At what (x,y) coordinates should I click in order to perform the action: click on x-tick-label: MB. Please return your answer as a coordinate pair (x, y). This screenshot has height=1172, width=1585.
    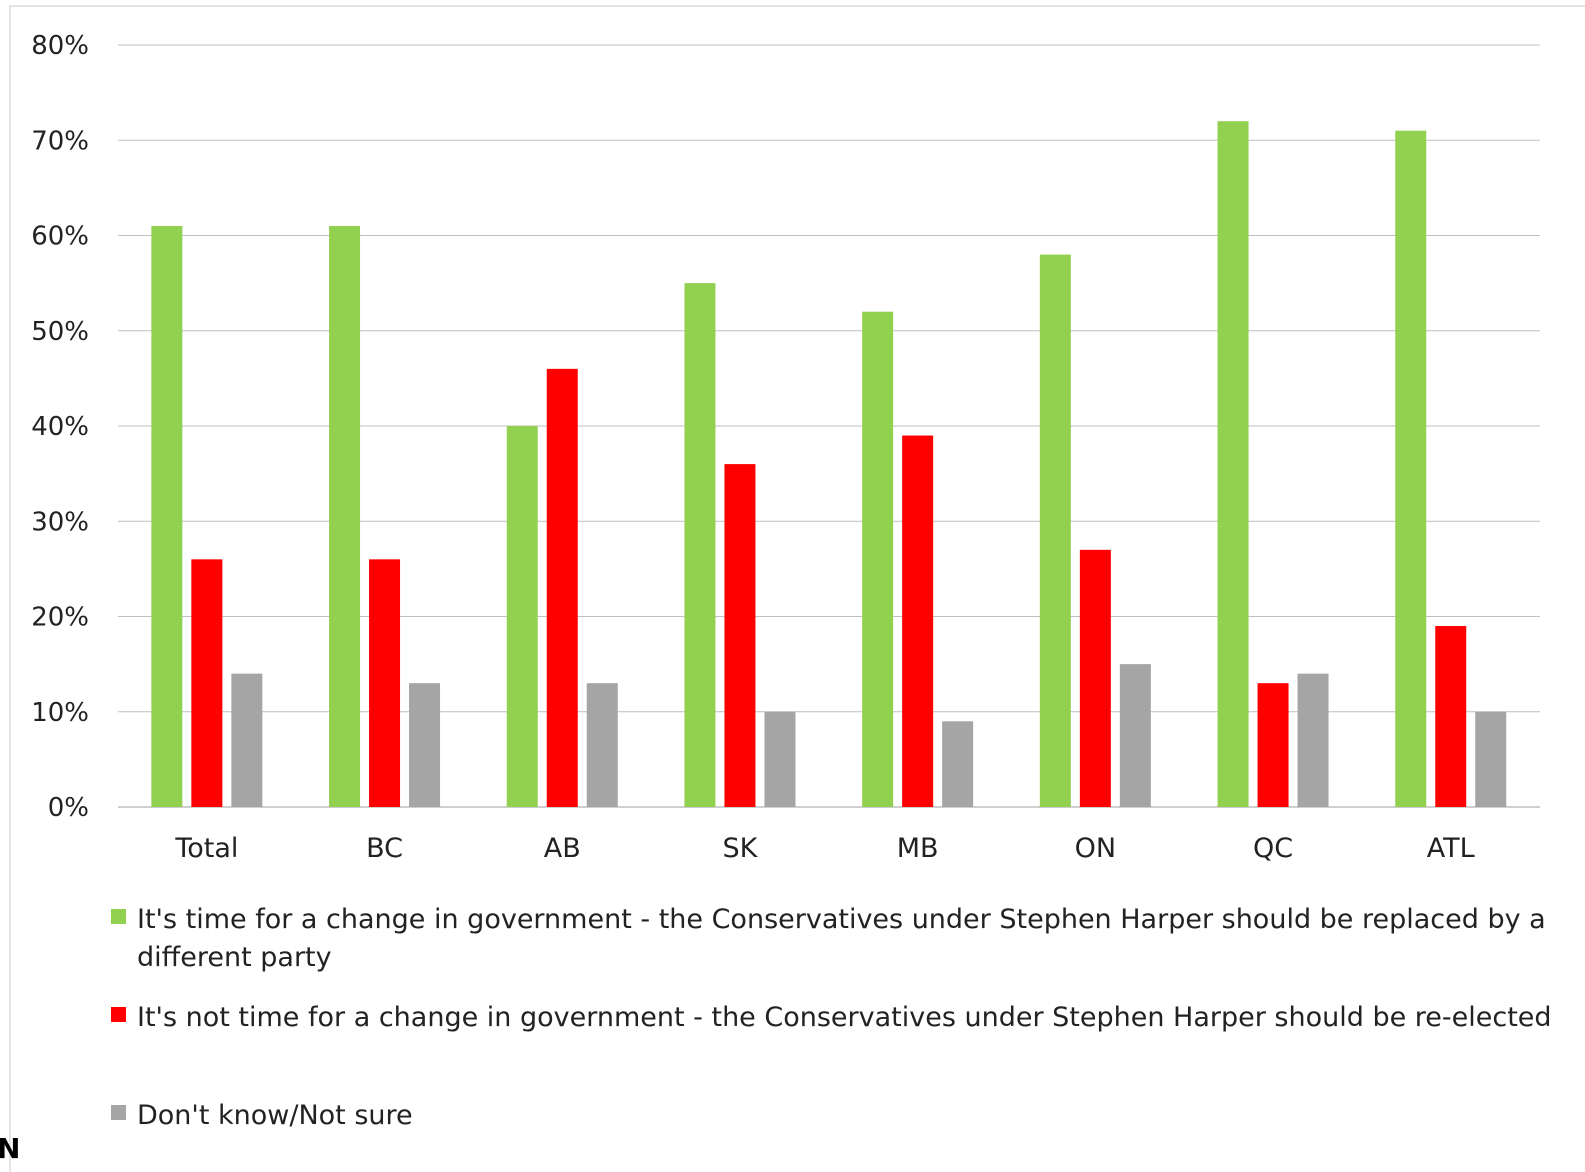
    Looking at the image, I should click on (918, 848).